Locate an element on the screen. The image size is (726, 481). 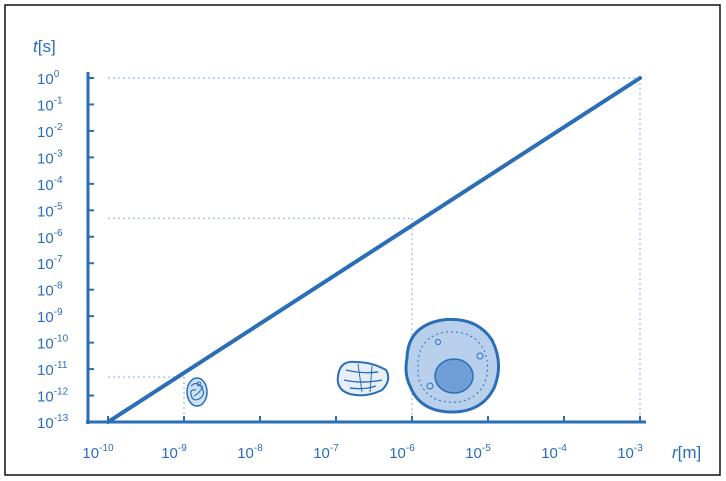
x-tick-label: 10⁻⁵ is located at coordinates (478, 452).